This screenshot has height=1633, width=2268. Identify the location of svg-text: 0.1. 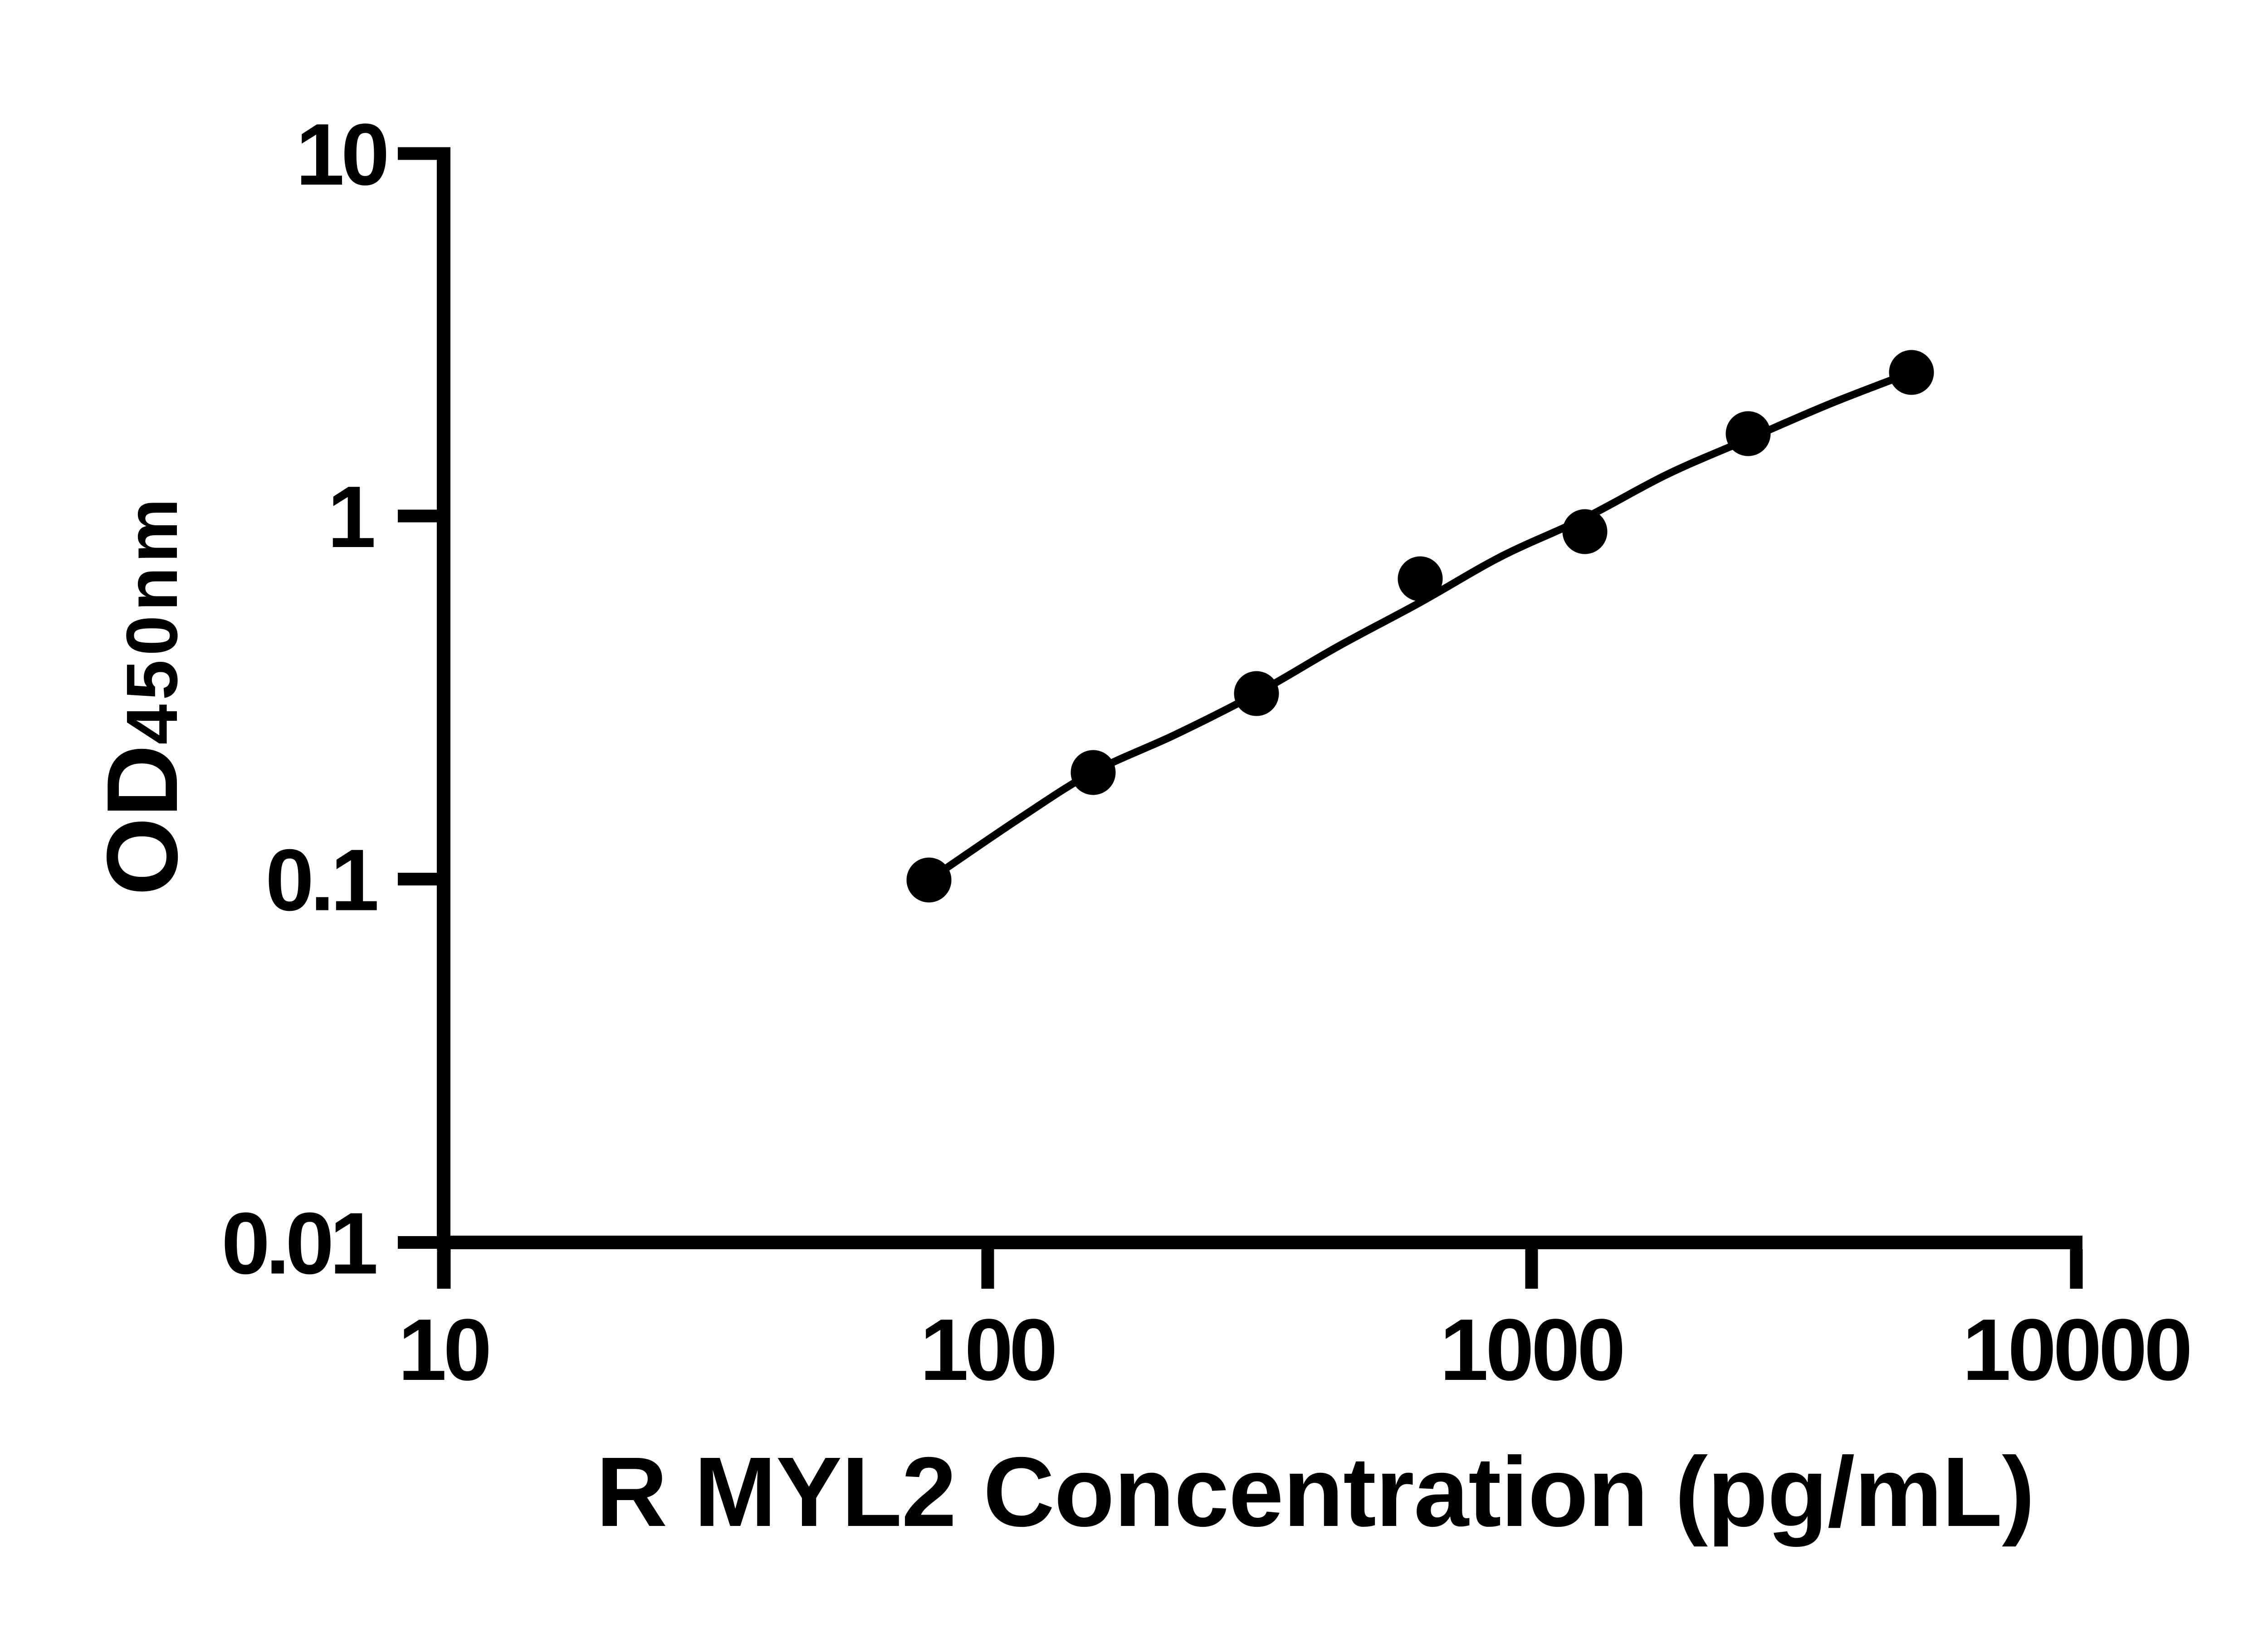
(322, 880).